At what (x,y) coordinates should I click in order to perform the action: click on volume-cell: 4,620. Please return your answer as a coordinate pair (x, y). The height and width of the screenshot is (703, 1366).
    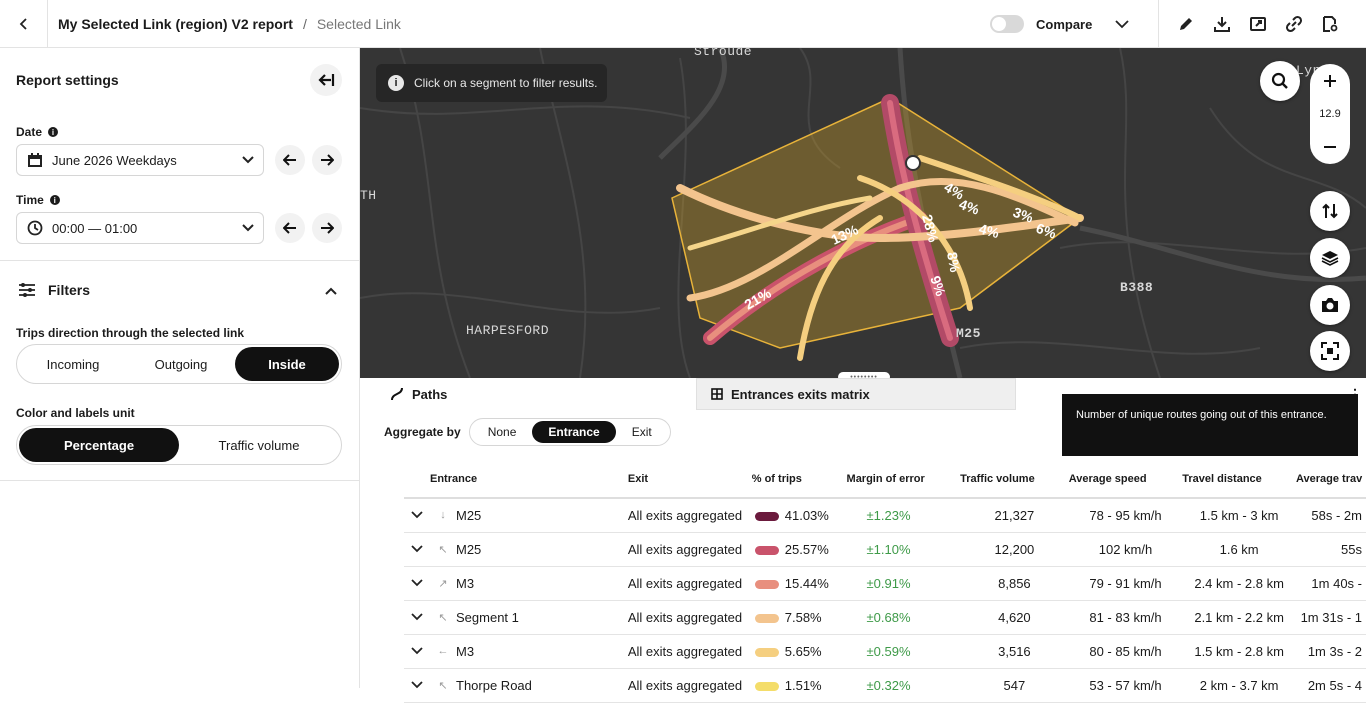
    Looking at the image, I should click on (1014, 617).